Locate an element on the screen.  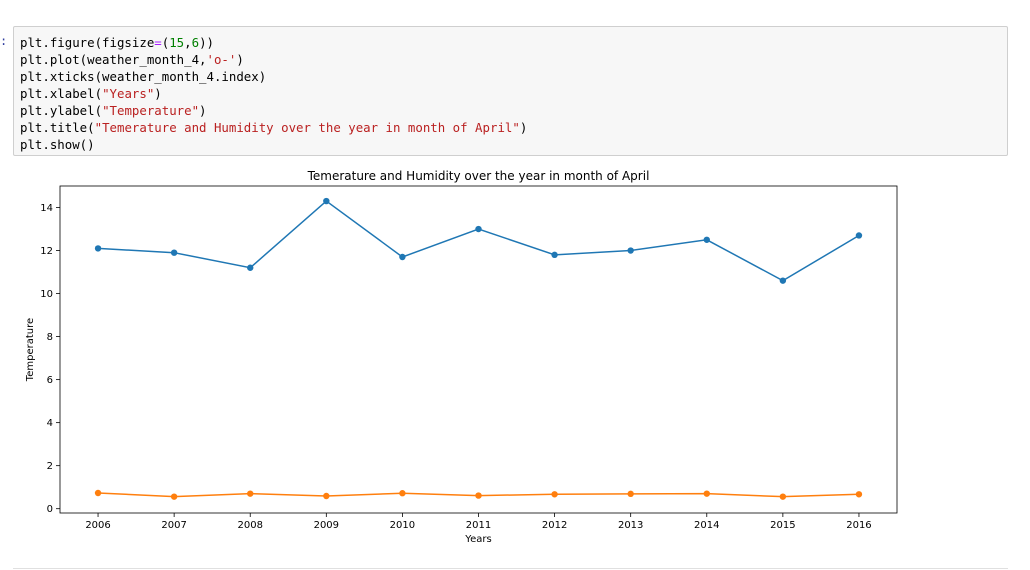
code-token: )) is located at coordinates (206, 42).